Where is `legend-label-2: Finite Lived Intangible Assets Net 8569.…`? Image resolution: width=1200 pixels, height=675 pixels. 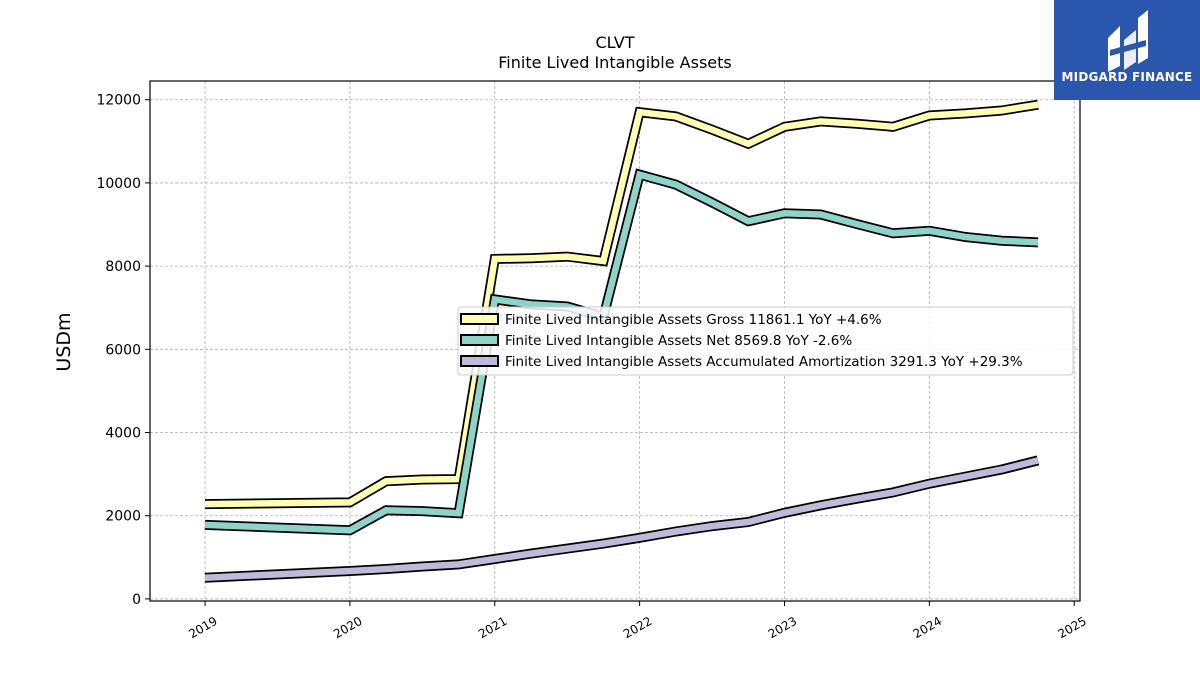 legend-label-2: Finite Lived Intangible Assets Net 8569.… is located at coordinates (678, 341).